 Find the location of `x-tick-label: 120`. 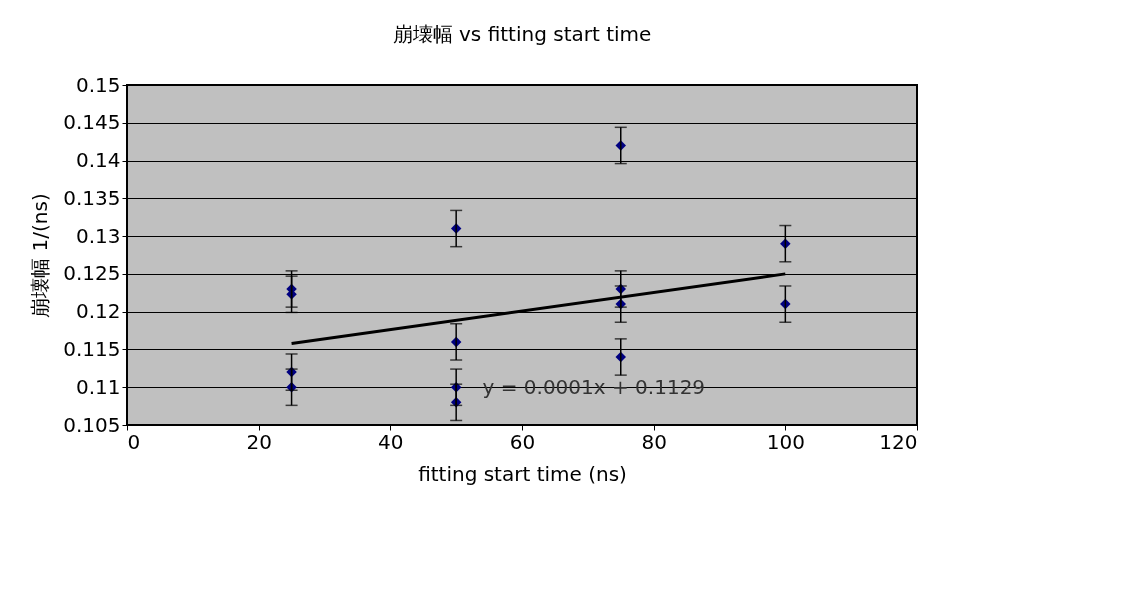

x-tick-label: 120 is located at coordinates (898, 441).